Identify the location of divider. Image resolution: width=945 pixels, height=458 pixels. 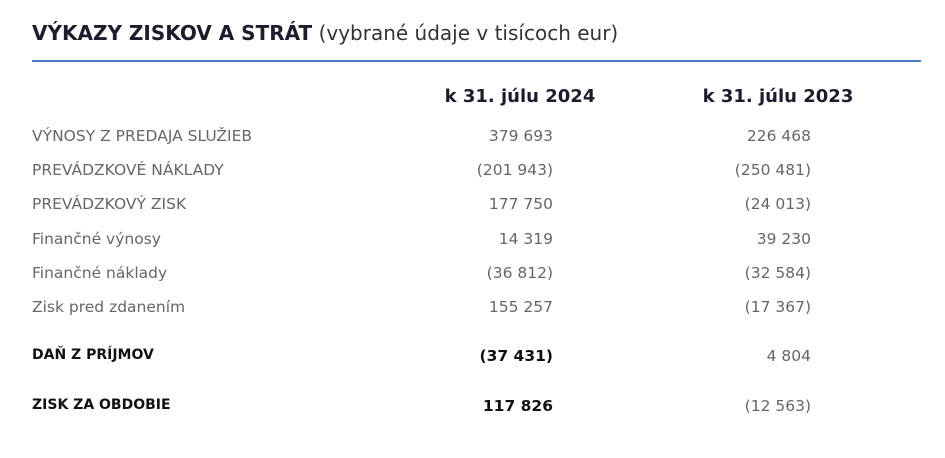
(476, 61).